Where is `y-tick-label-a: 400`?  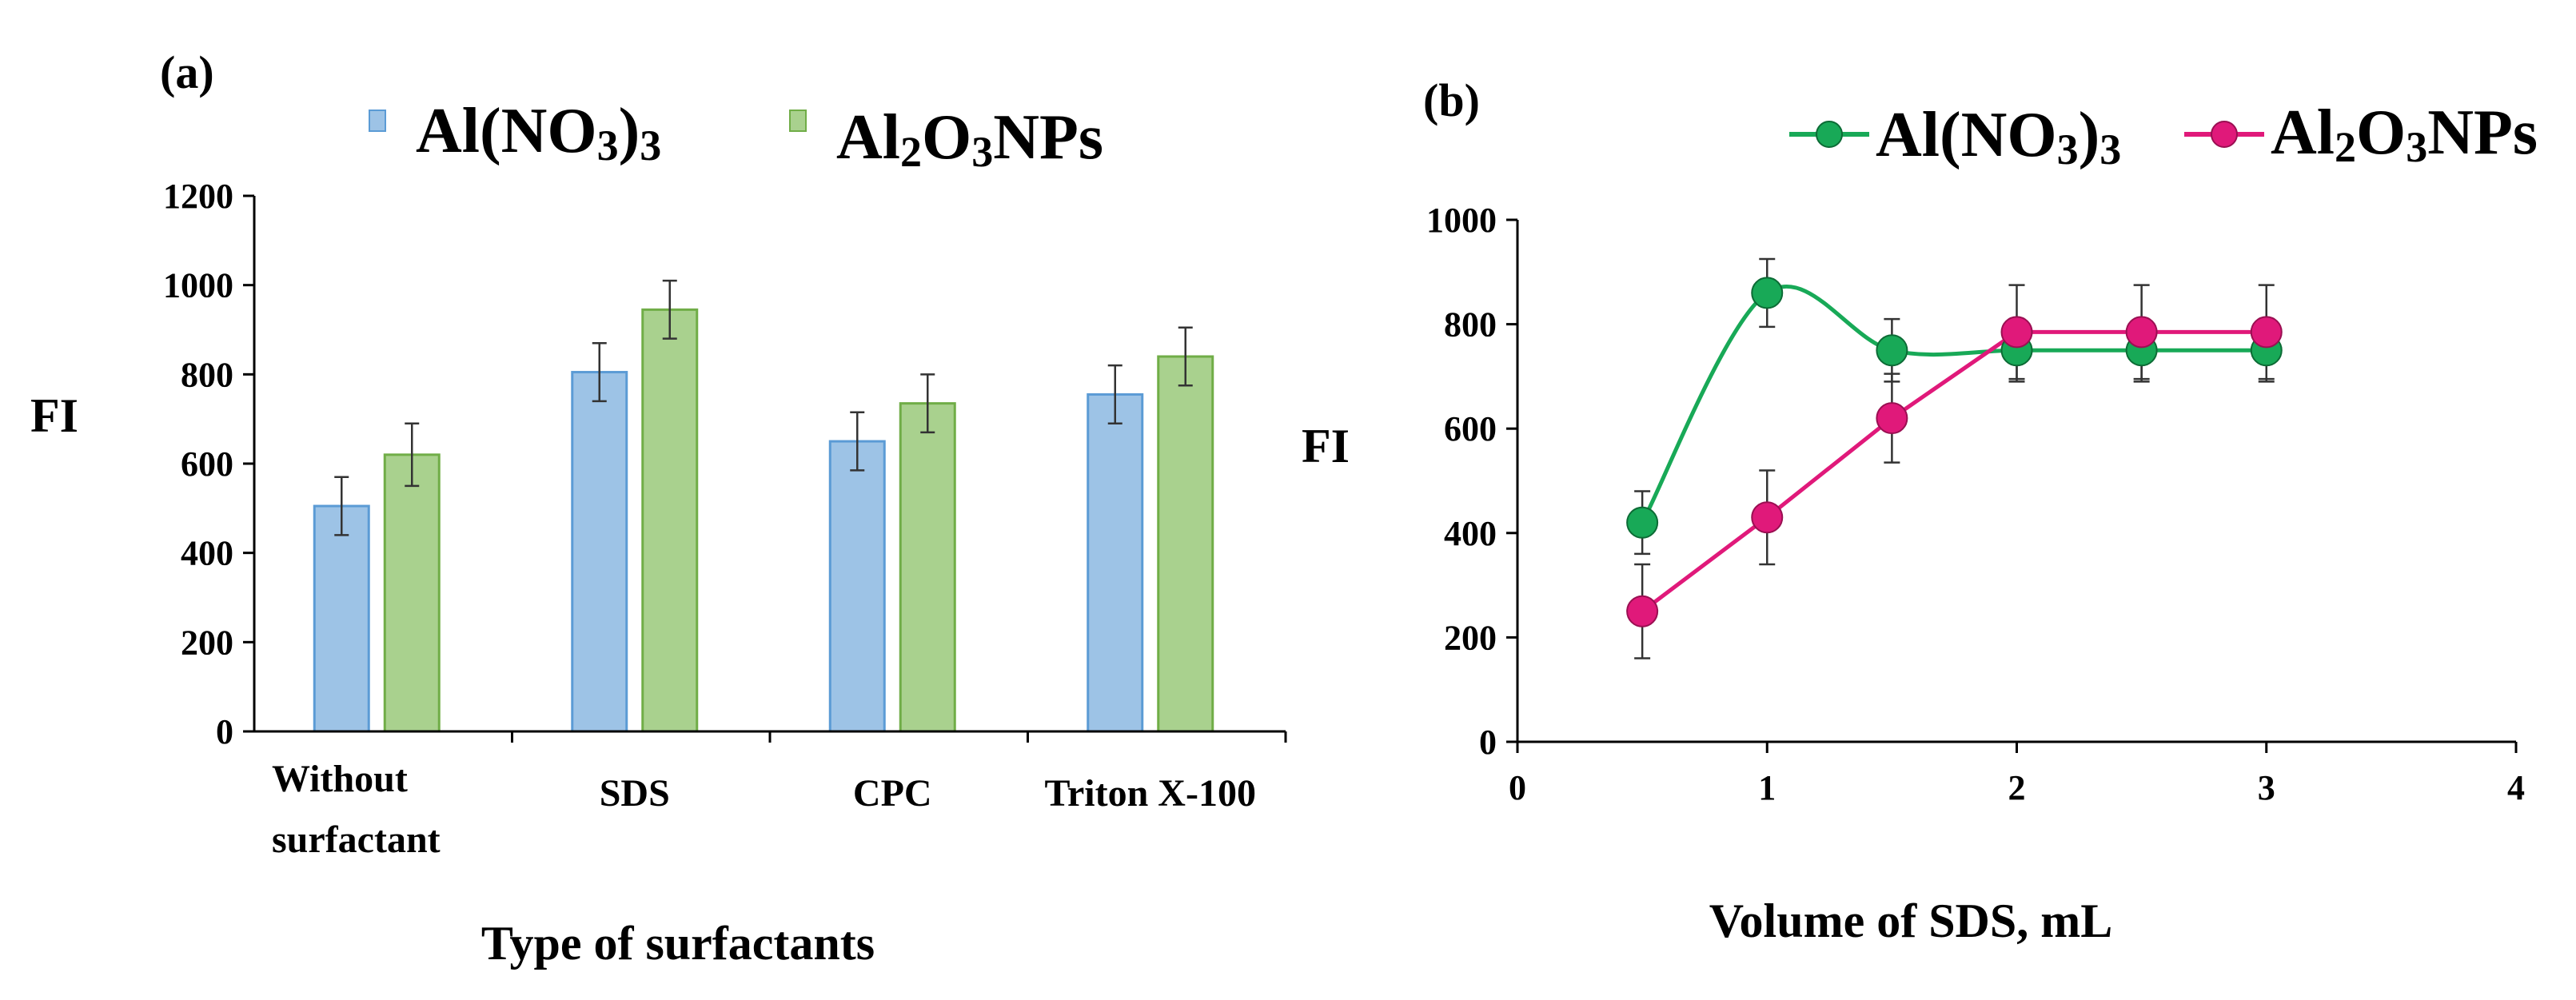
y-tick-label-a: 400 is located at coordinates (207, 553).